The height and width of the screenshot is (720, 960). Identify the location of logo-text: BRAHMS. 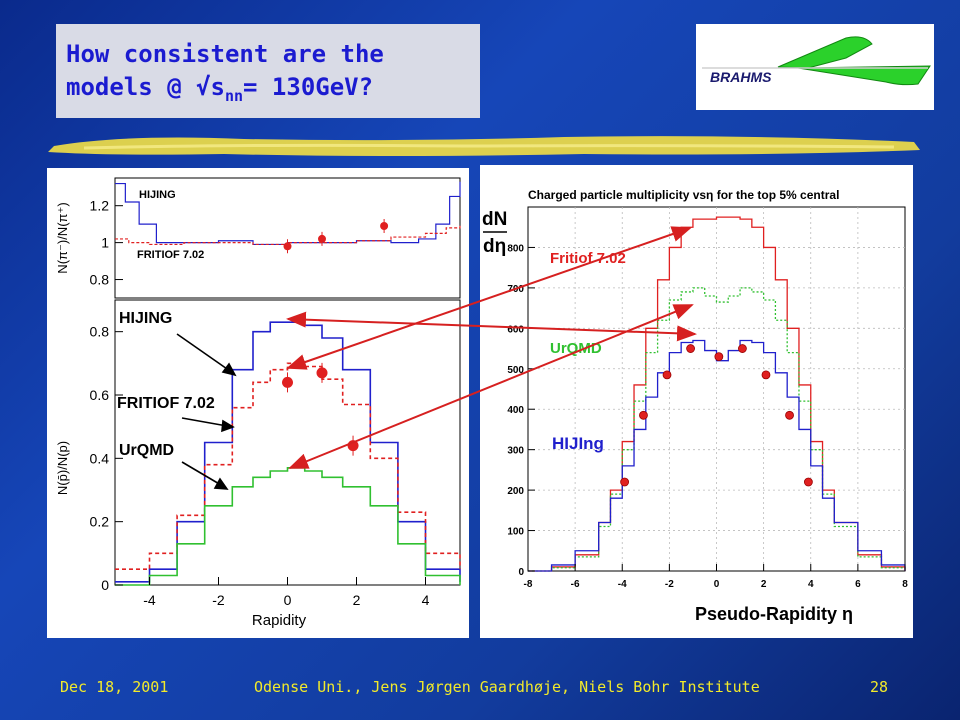
(741, 77).